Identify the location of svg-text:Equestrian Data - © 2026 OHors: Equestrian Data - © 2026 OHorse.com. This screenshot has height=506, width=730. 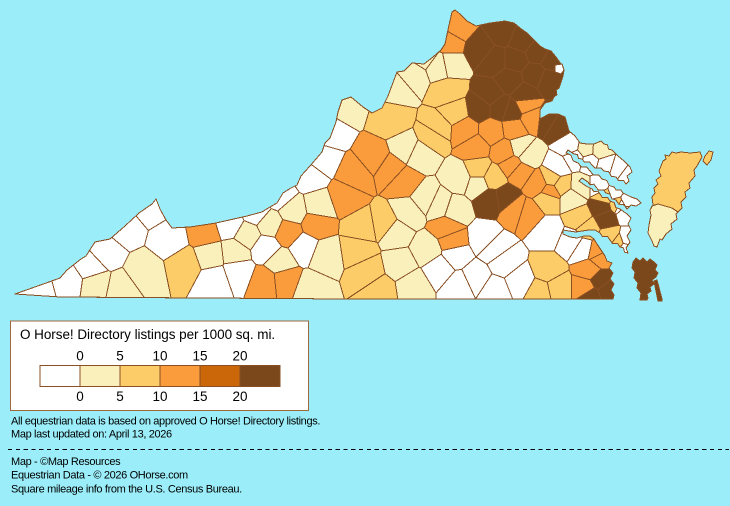
(99, 476).